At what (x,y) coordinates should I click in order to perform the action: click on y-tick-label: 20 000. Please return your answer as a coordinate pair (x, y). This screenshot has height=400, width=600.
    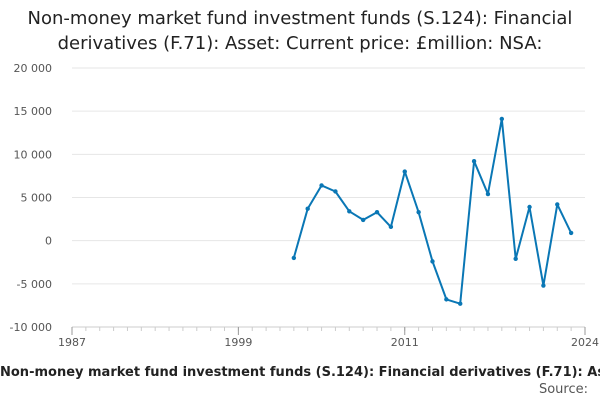
    Looking at the image, I should click on (33, 68).